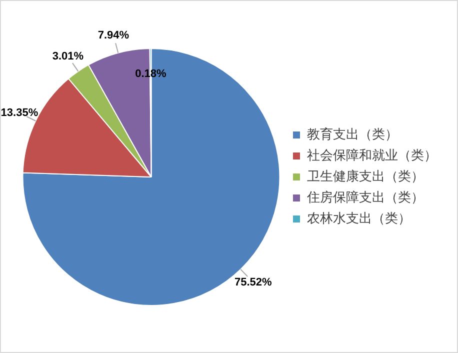 The height and width of the screenshot is (353, 458). What do you see at coordinates (365, 176) in the screenshot?
I see `legend-label: 卫生健康支出（类）` at bounding box center [365, 176].